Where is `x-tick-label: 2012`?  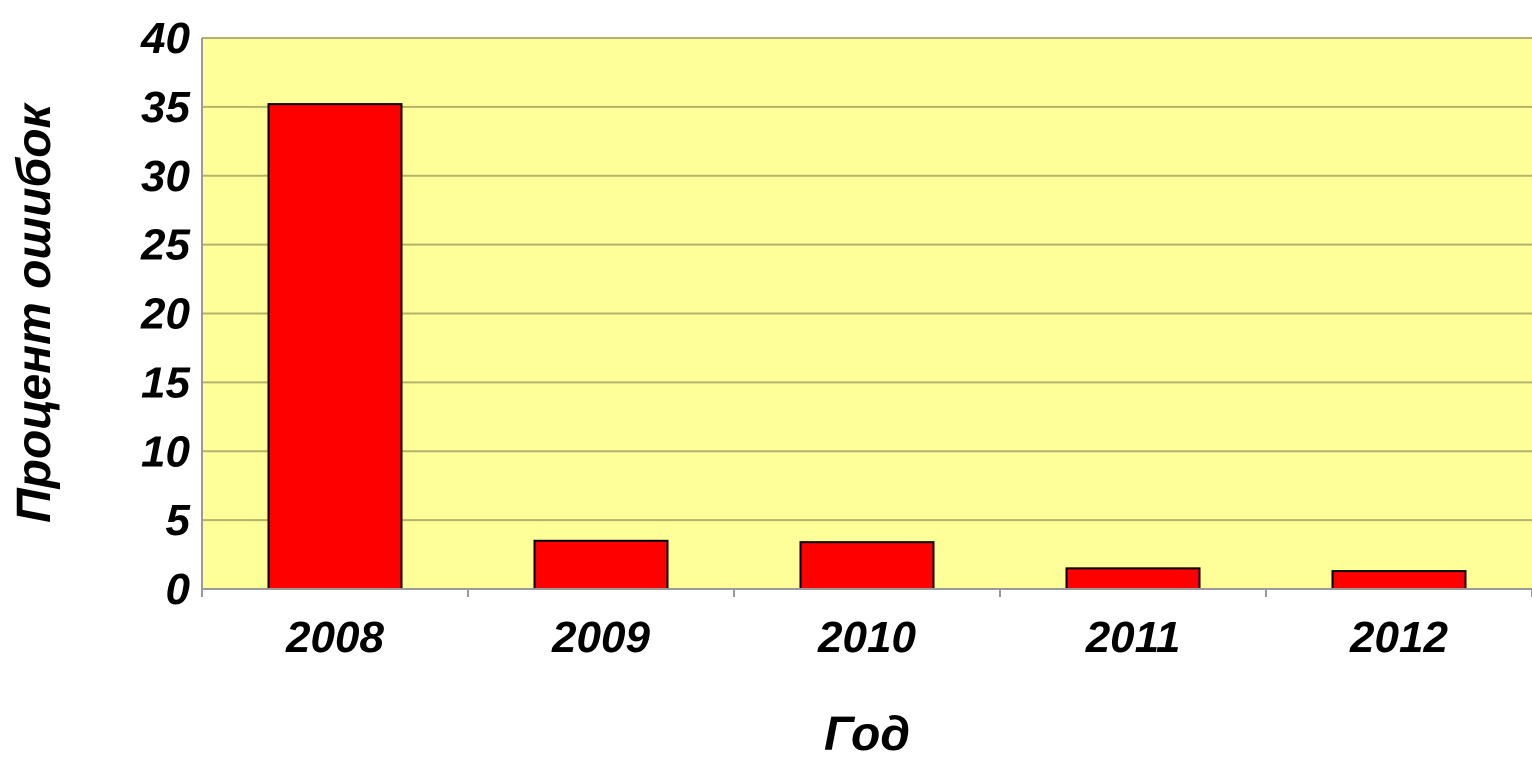
x-tick-label: 2012 is located at coordinates (1398, 637).